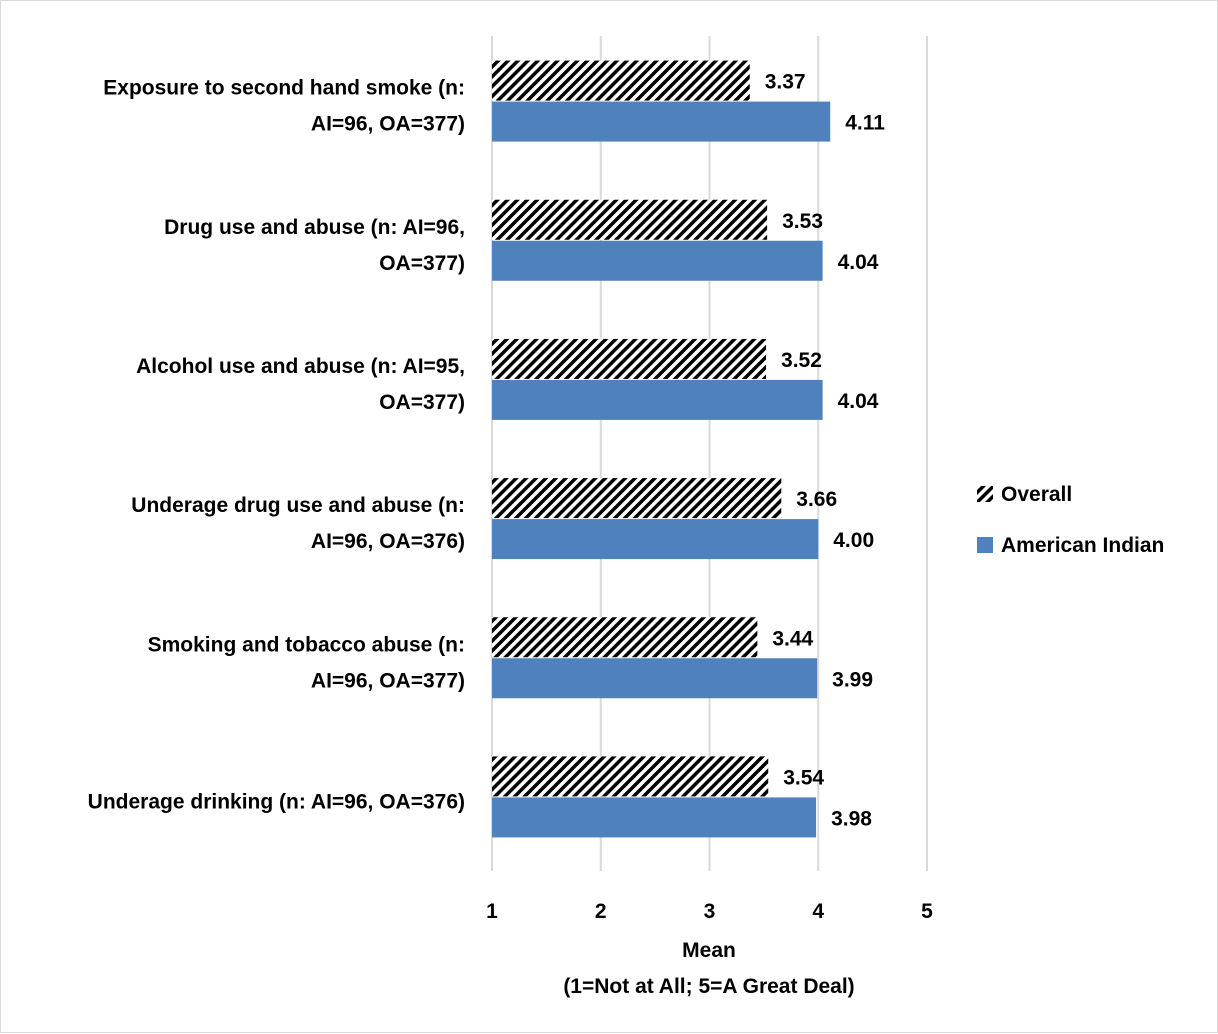 This screenshot has height=1034, width=1218. Describe the element at coordinates (1082, 545) in the screenshot. I see `legend-label-american-indian: American Indian` at that location.